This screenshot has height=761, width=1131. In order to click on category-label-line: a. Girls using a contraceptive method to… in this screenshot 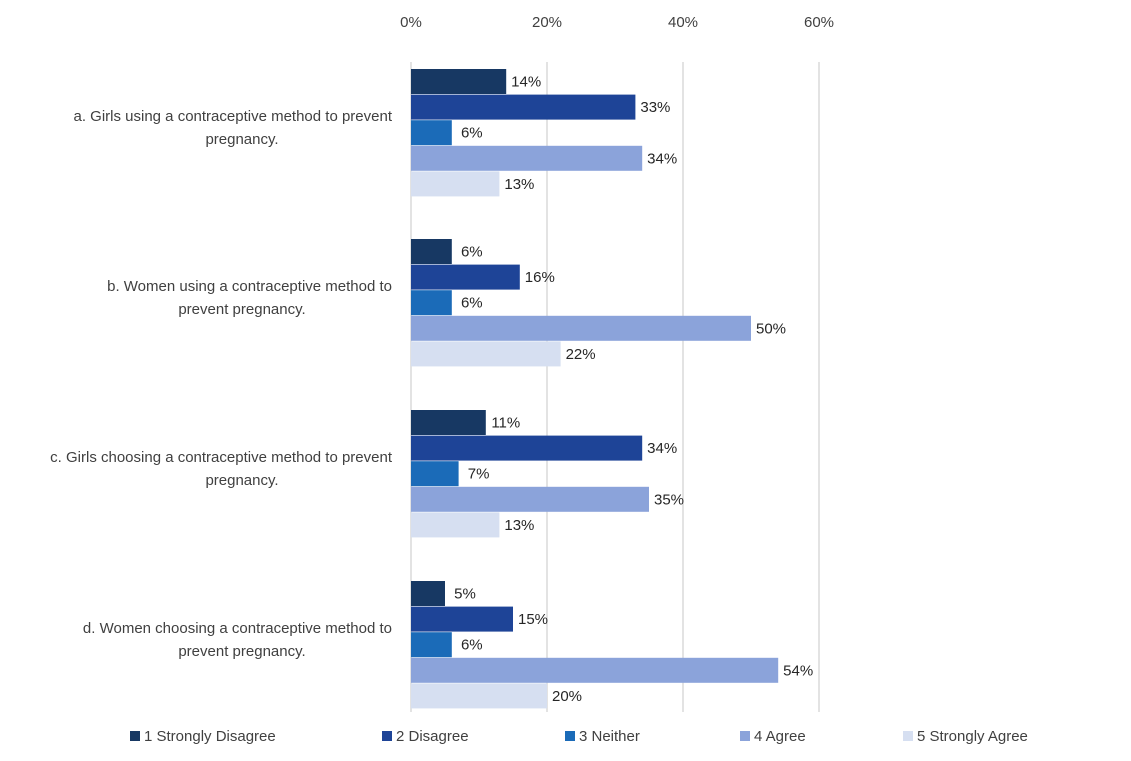, I will do `click(232, 116)`.